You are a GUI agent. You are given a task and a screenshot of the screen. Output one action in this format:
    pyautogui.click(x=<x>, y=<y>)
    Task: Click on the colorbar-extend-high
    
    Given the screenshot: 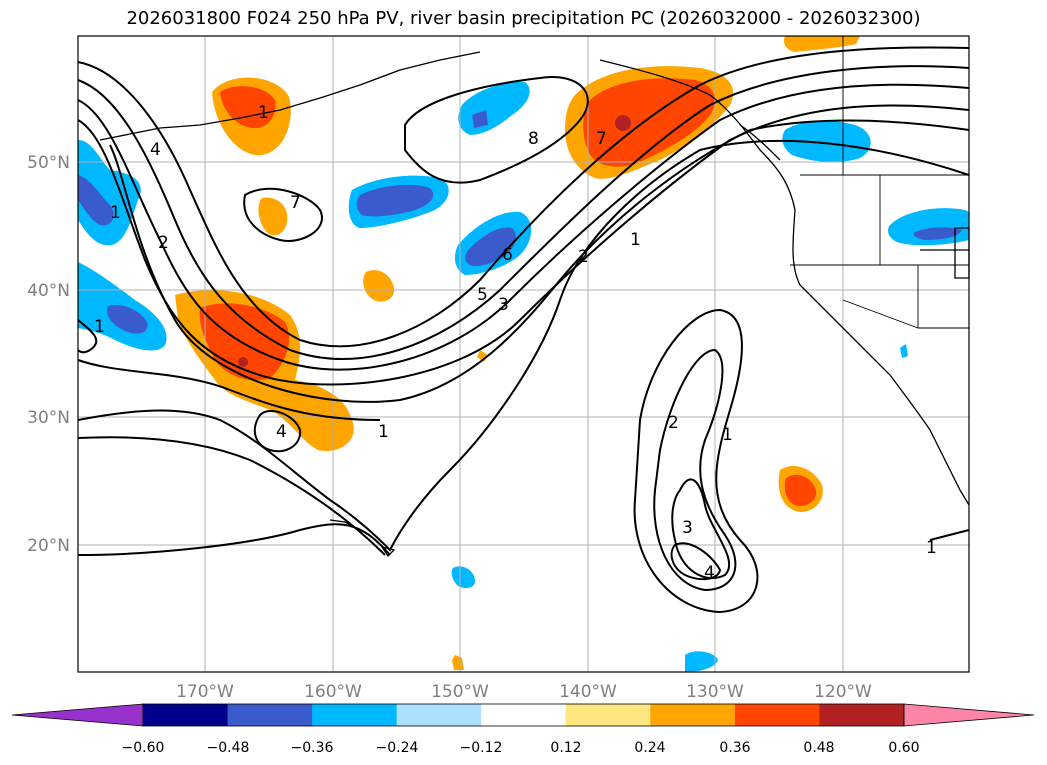 What is the action you would take?
    pyautogui.click(x=969, y=715)
    